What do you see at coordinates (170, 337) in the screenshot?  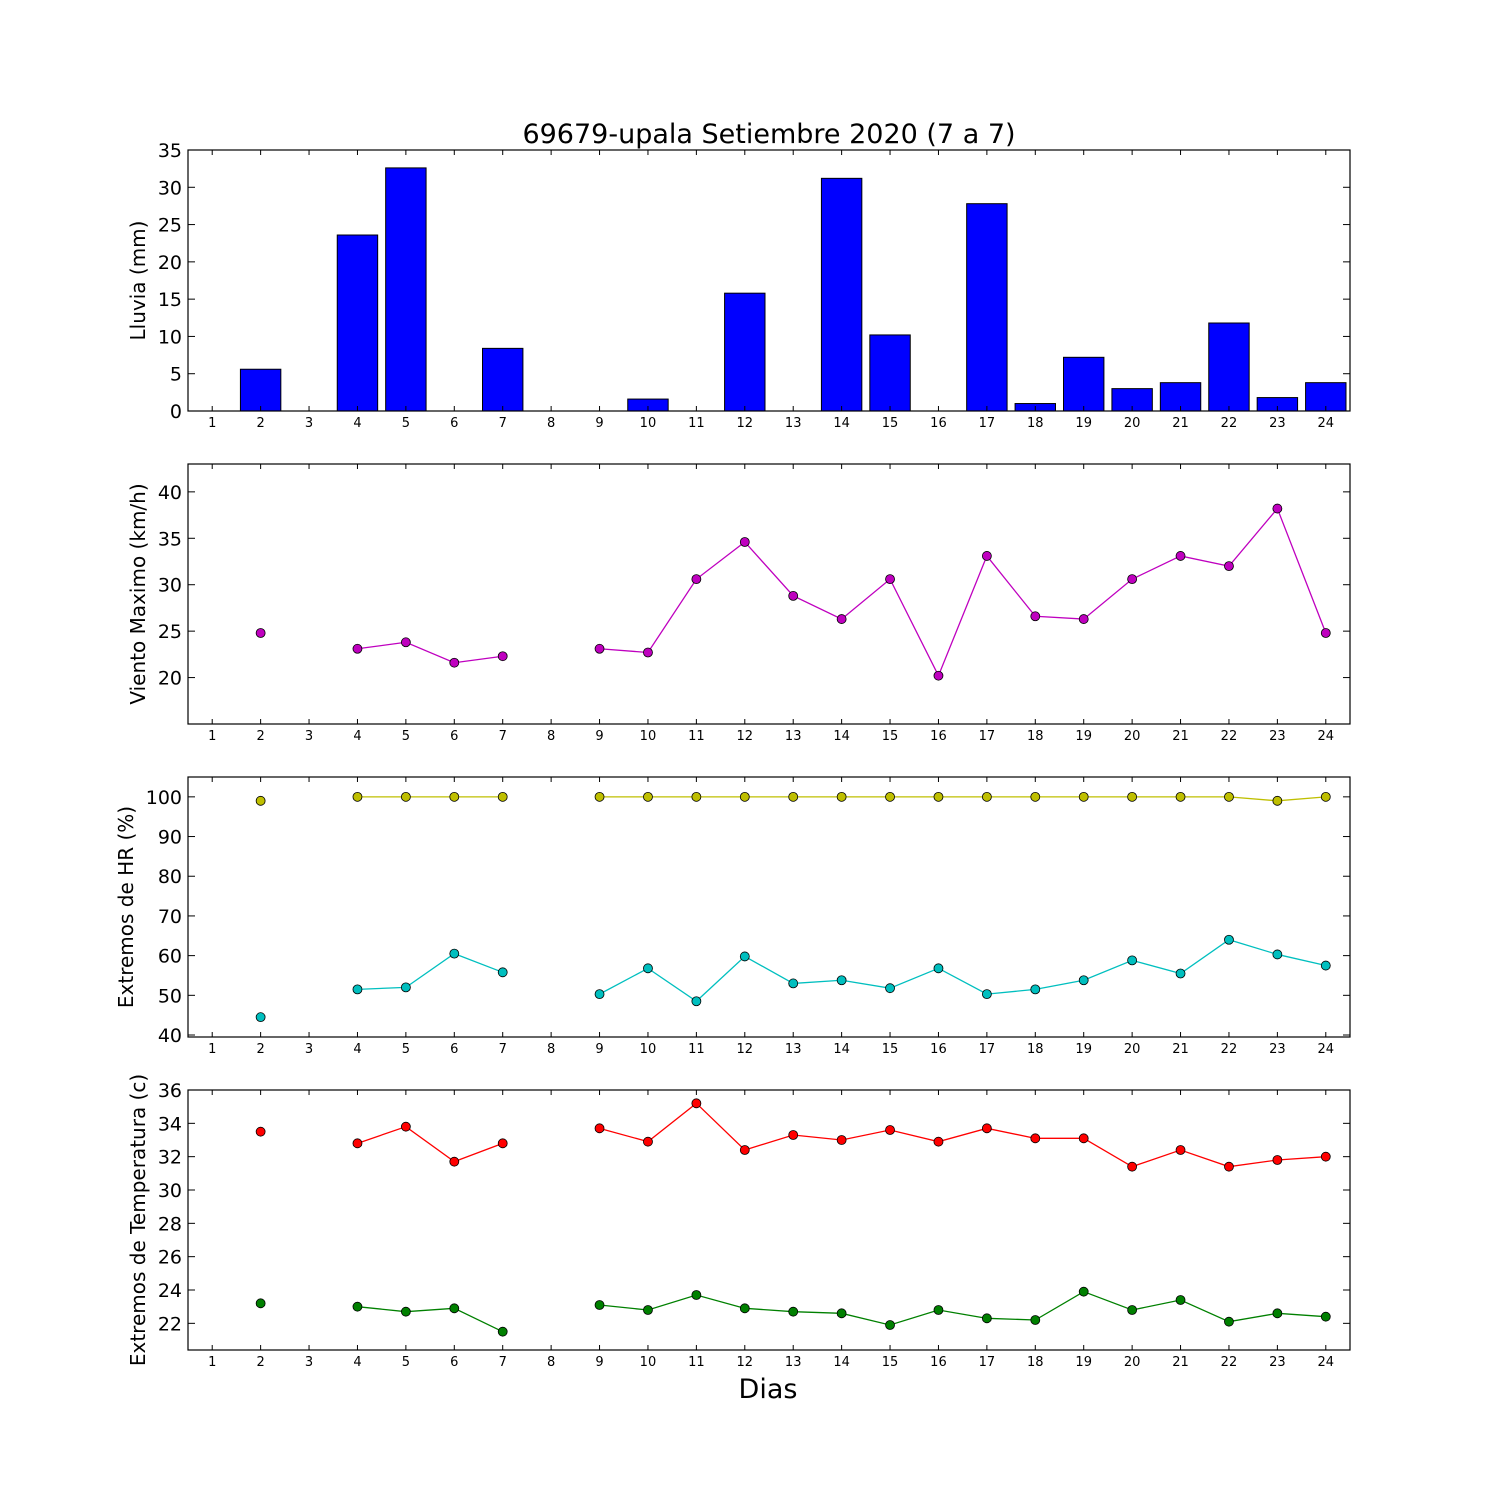 I see `y-tick-label: 10` at bounding box center [170, 337].